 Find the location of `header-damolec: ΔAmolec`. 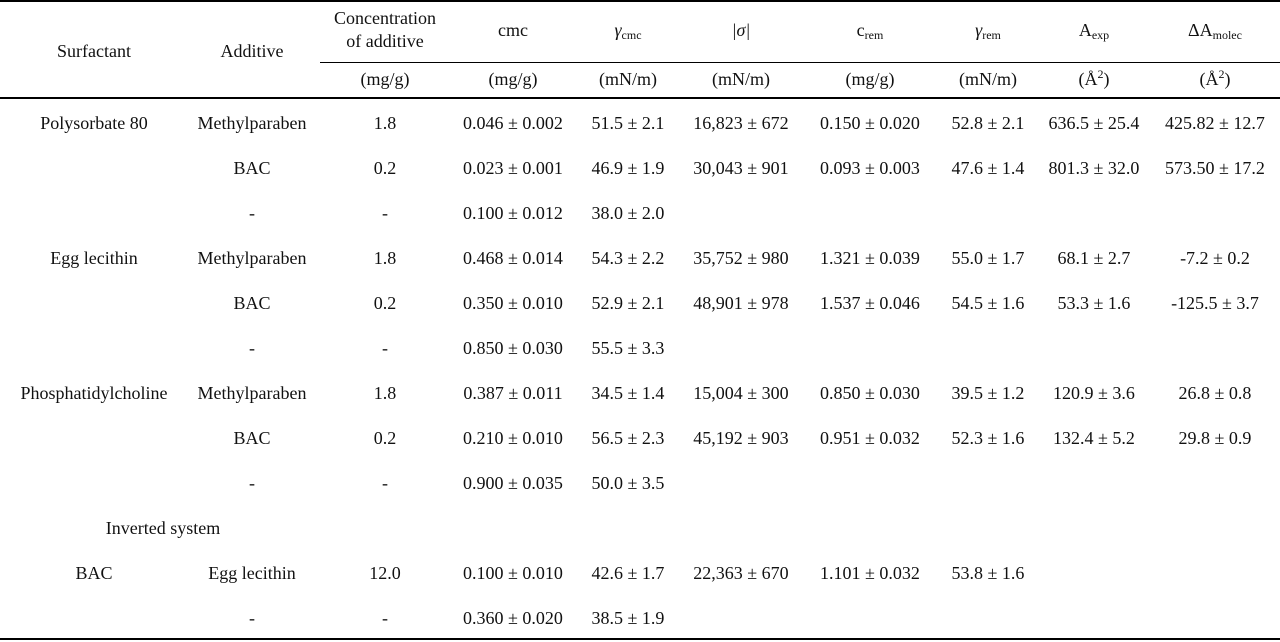

header-damolec: ΔAmolec is located at coordinates (1215, 31).